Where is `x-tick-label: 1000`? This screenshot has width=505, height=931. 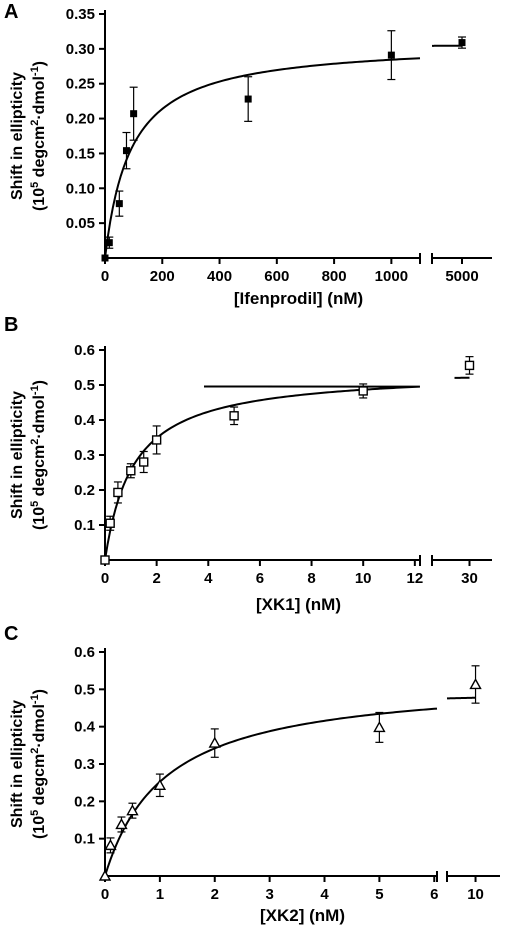
x-tick-label: 1000 is located at coordinates (391, 276).